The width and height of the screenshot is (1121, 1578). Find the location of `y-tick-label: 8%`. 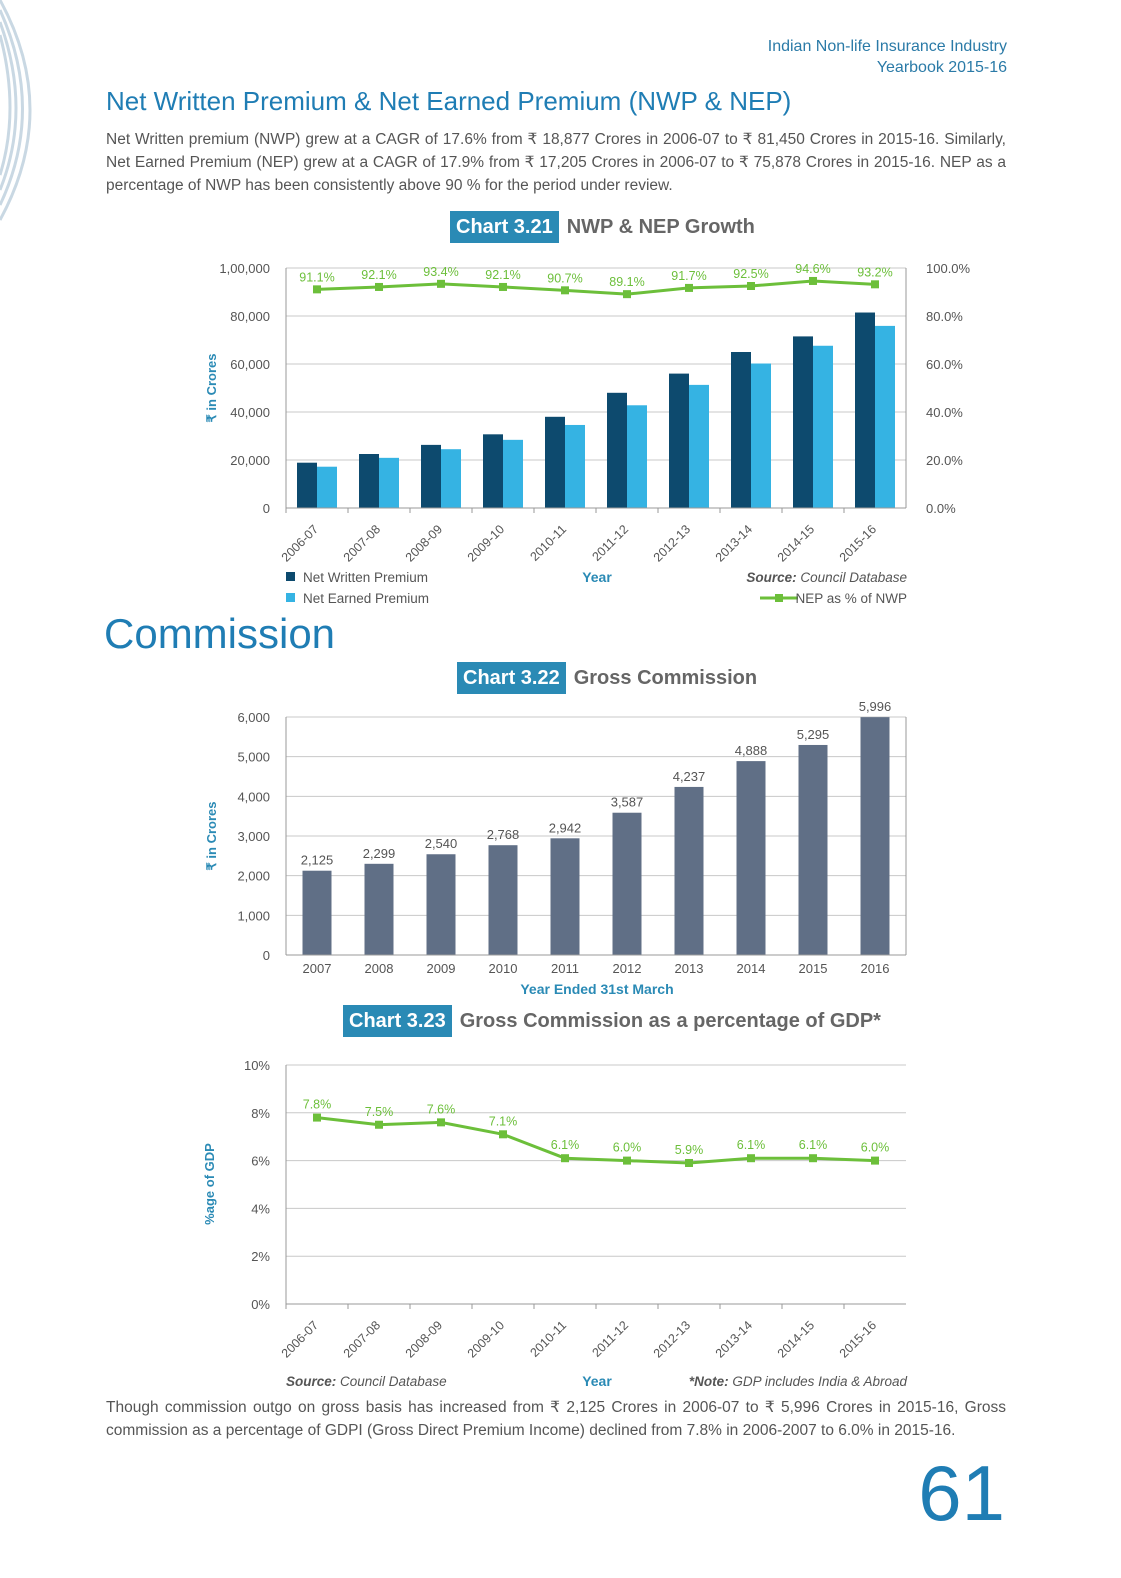

y-tick-label: 8% is located at coordinates (260, 1113).